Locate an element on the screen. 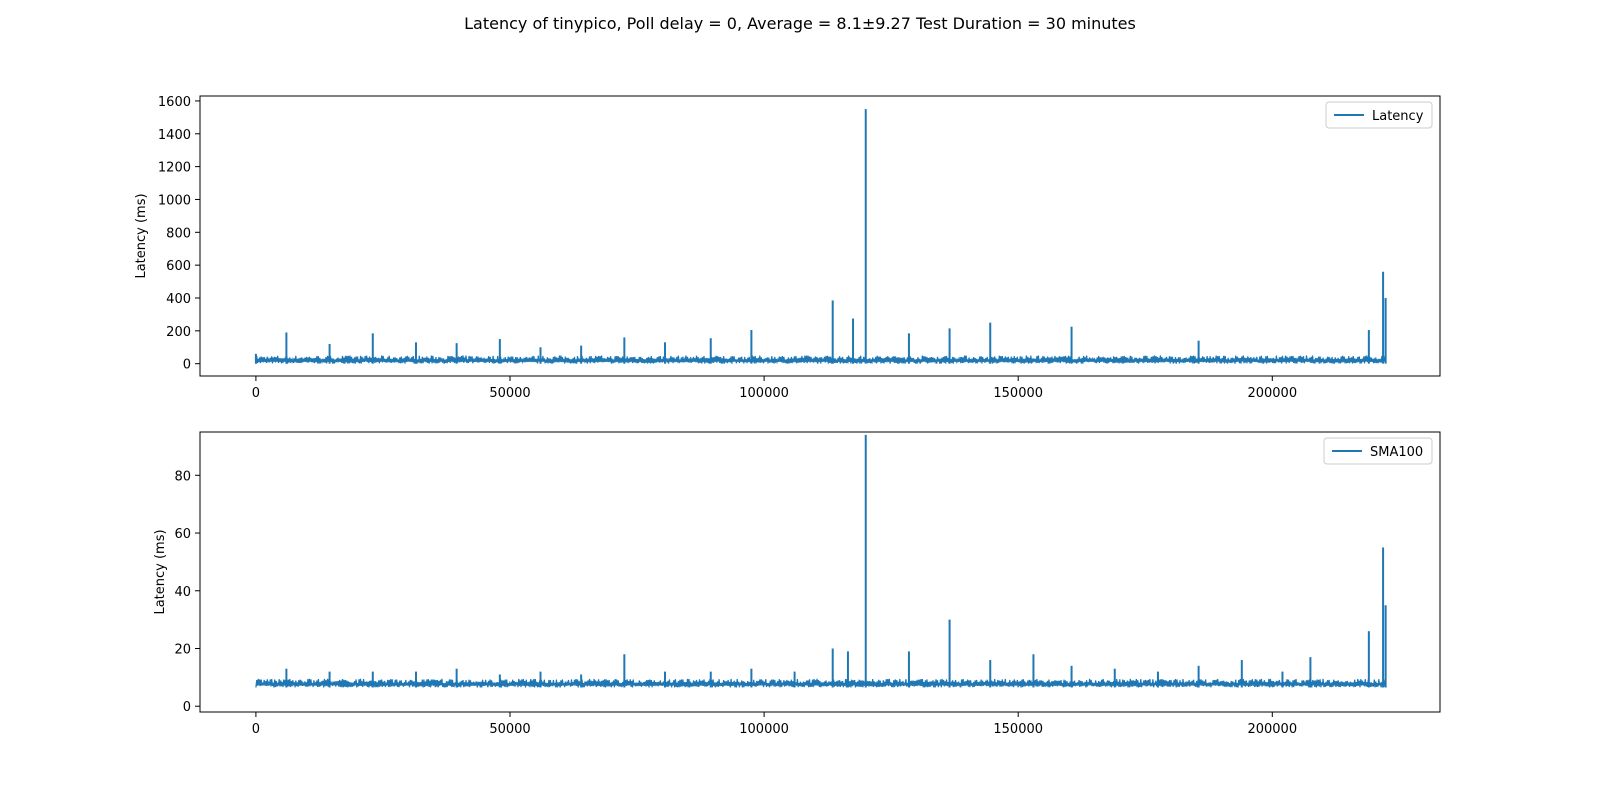 Image resolution: width=1600 pixels, height=800 pixels. latency-x-tick: 0 is located at coordinates (256, 388).